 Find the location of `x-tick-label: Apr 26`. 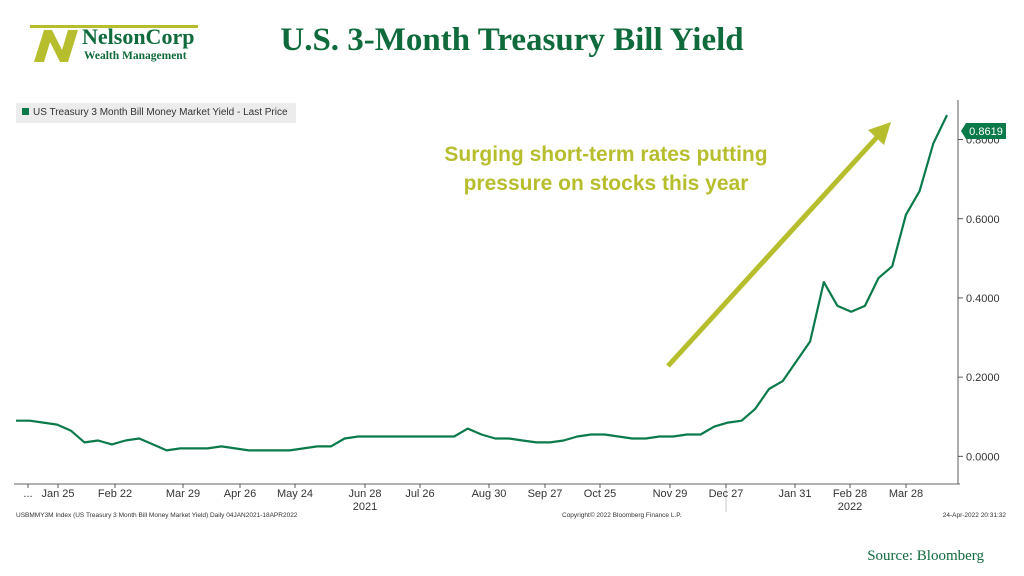

x-tick-label: Apr 26 is located at coordinates (240, 494).